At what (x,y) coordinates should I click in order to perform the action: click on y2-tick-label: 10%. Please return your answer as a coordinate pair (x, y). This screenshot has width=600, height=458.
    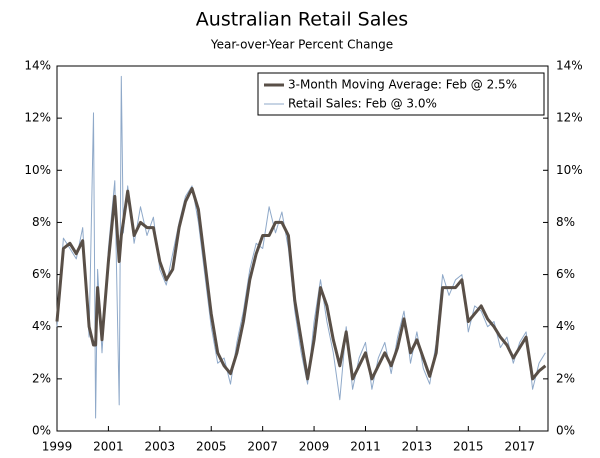
    Looking at the image, I should click on (569, 170).